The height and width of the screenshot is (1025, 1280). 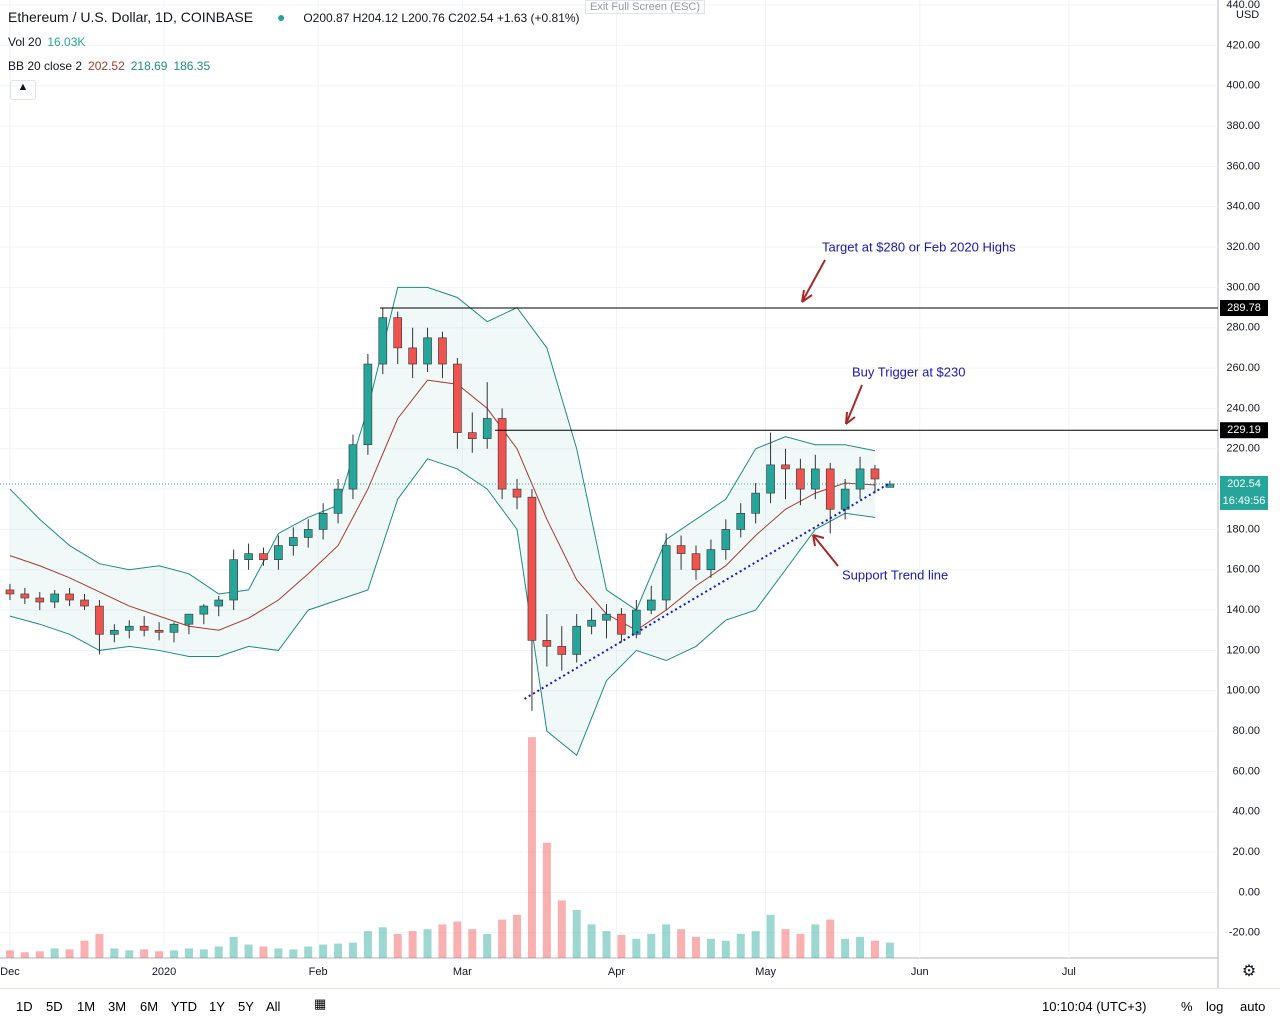 What do you see at coordinates (106, 66) in the screenshot?
I see `bb-mid: 202.52` at bounding box center [106, 66].